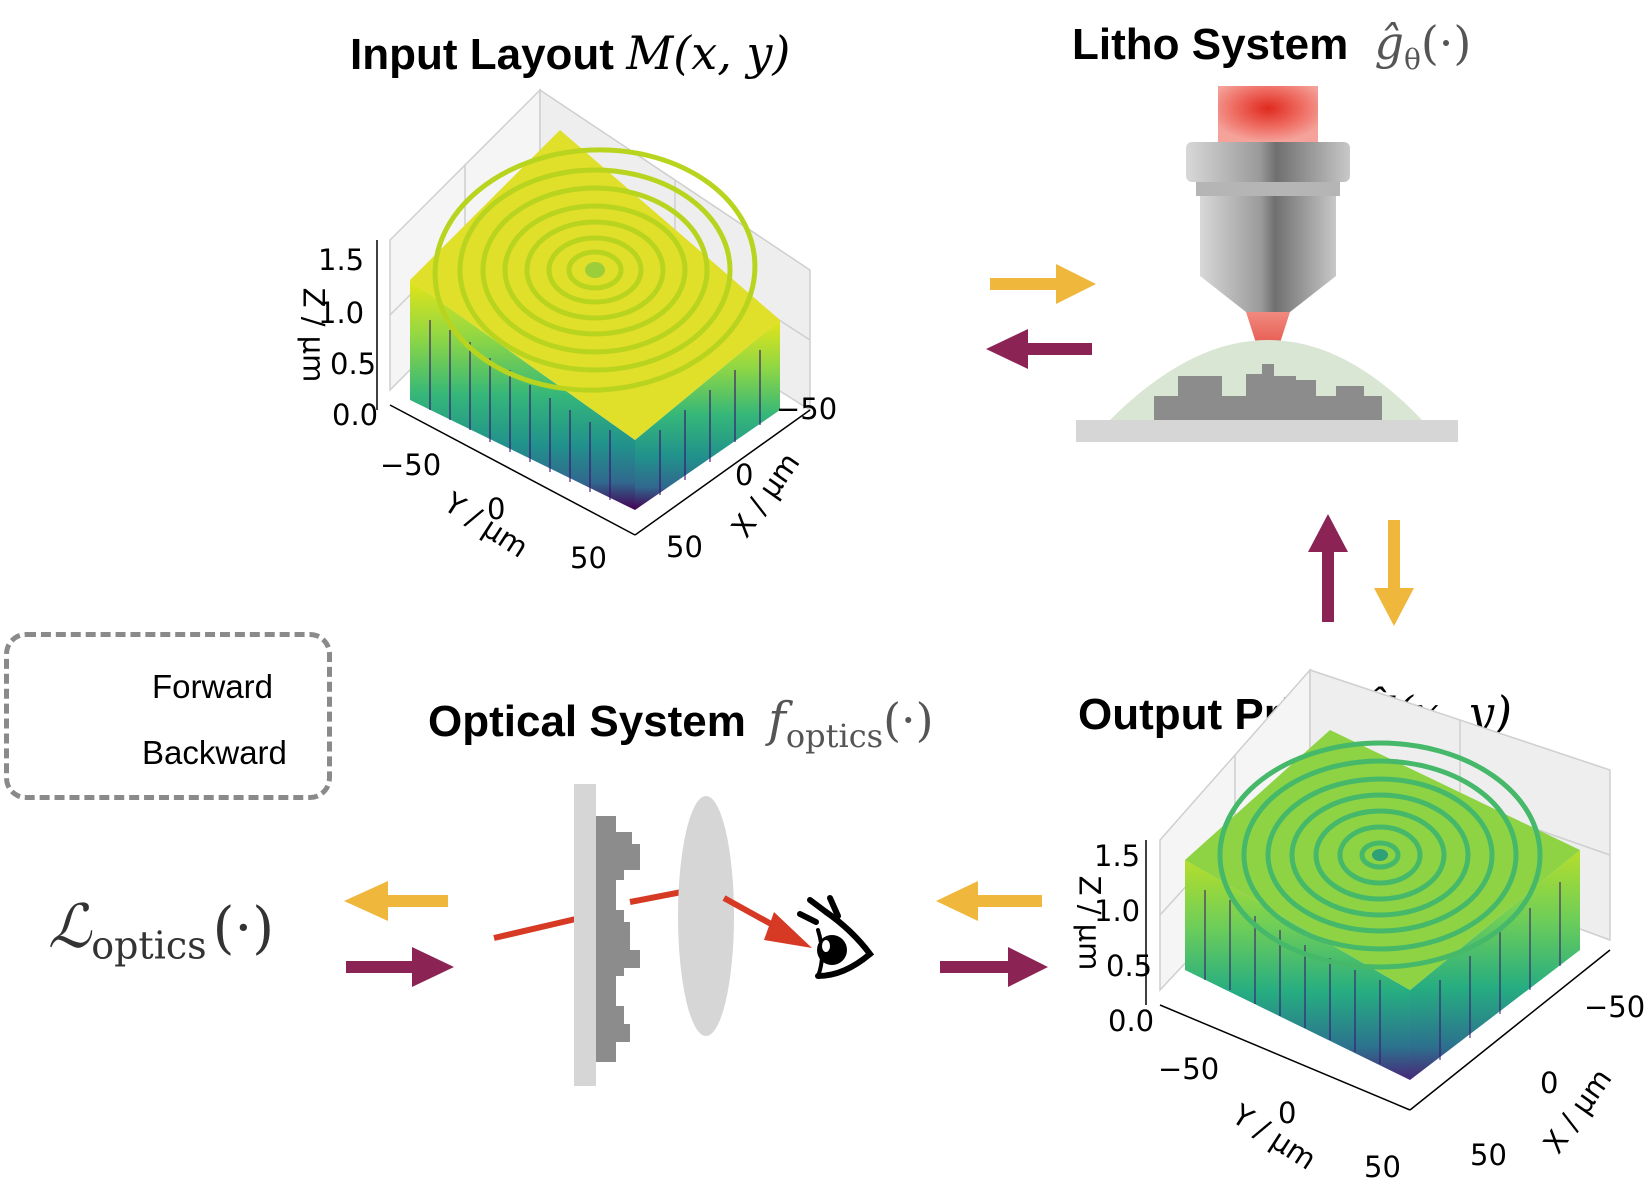  What do you see at coordinates (537, 928) in the screenshot?
I see `incoming-ray` at bounding box center [537, 928].